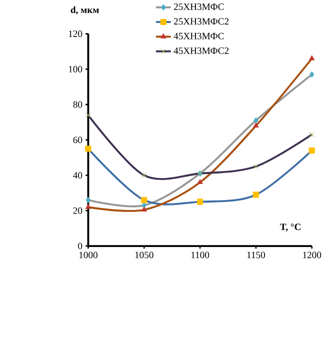 The height and width of the screenshot is (338, 324). Describe the element at coordinates (199, 7) in the screenshot. I see `legend-label: 25ХН3МФС` at that location.